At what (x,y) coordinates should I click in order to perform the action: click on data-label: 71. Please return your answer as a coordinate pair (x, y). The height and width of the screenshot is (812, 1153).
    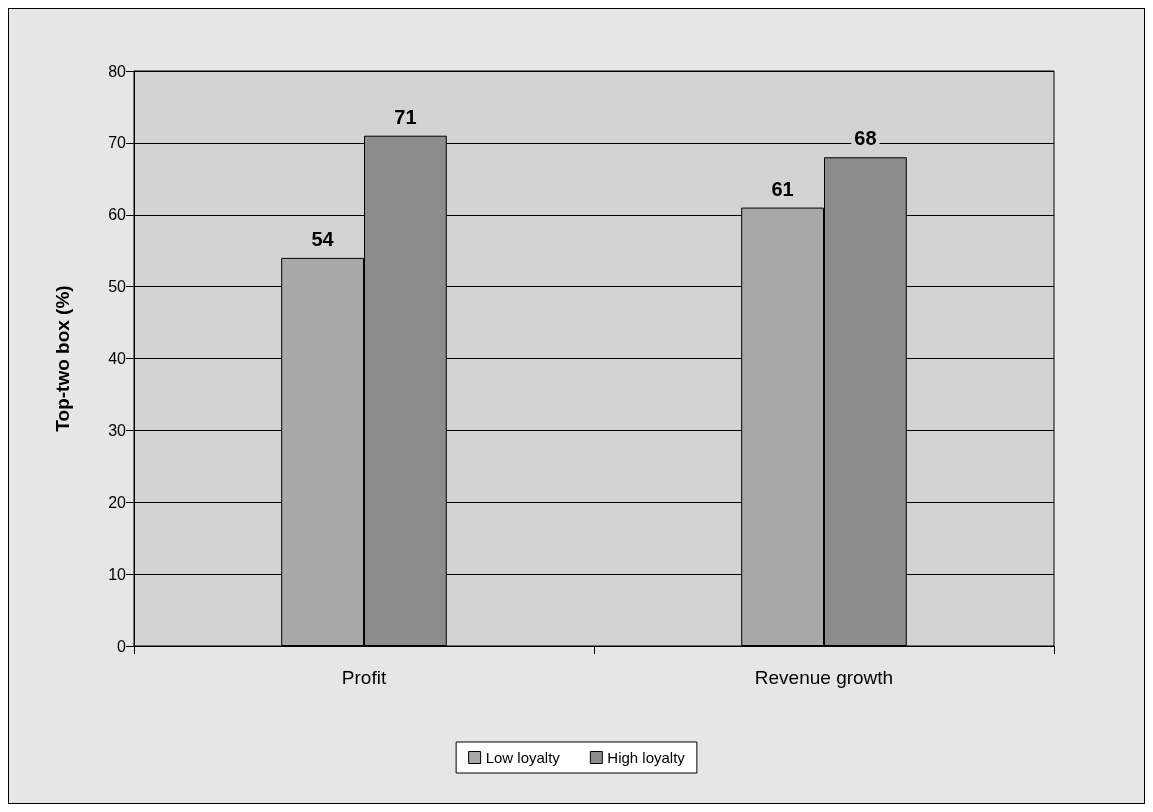
    Looking at the image, I should click on (405, 116).